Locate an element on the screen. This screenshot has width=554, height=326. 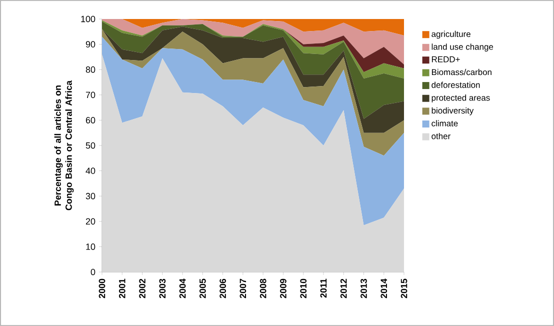
legend-label: deforestation is located at coordinates (456, 85).